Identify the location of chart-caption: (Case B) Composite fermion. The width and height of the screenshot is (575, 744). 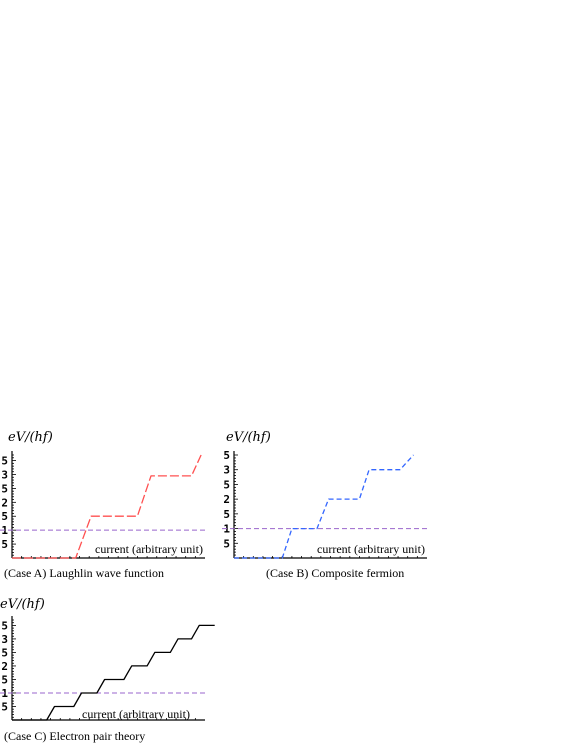
(335, 573).